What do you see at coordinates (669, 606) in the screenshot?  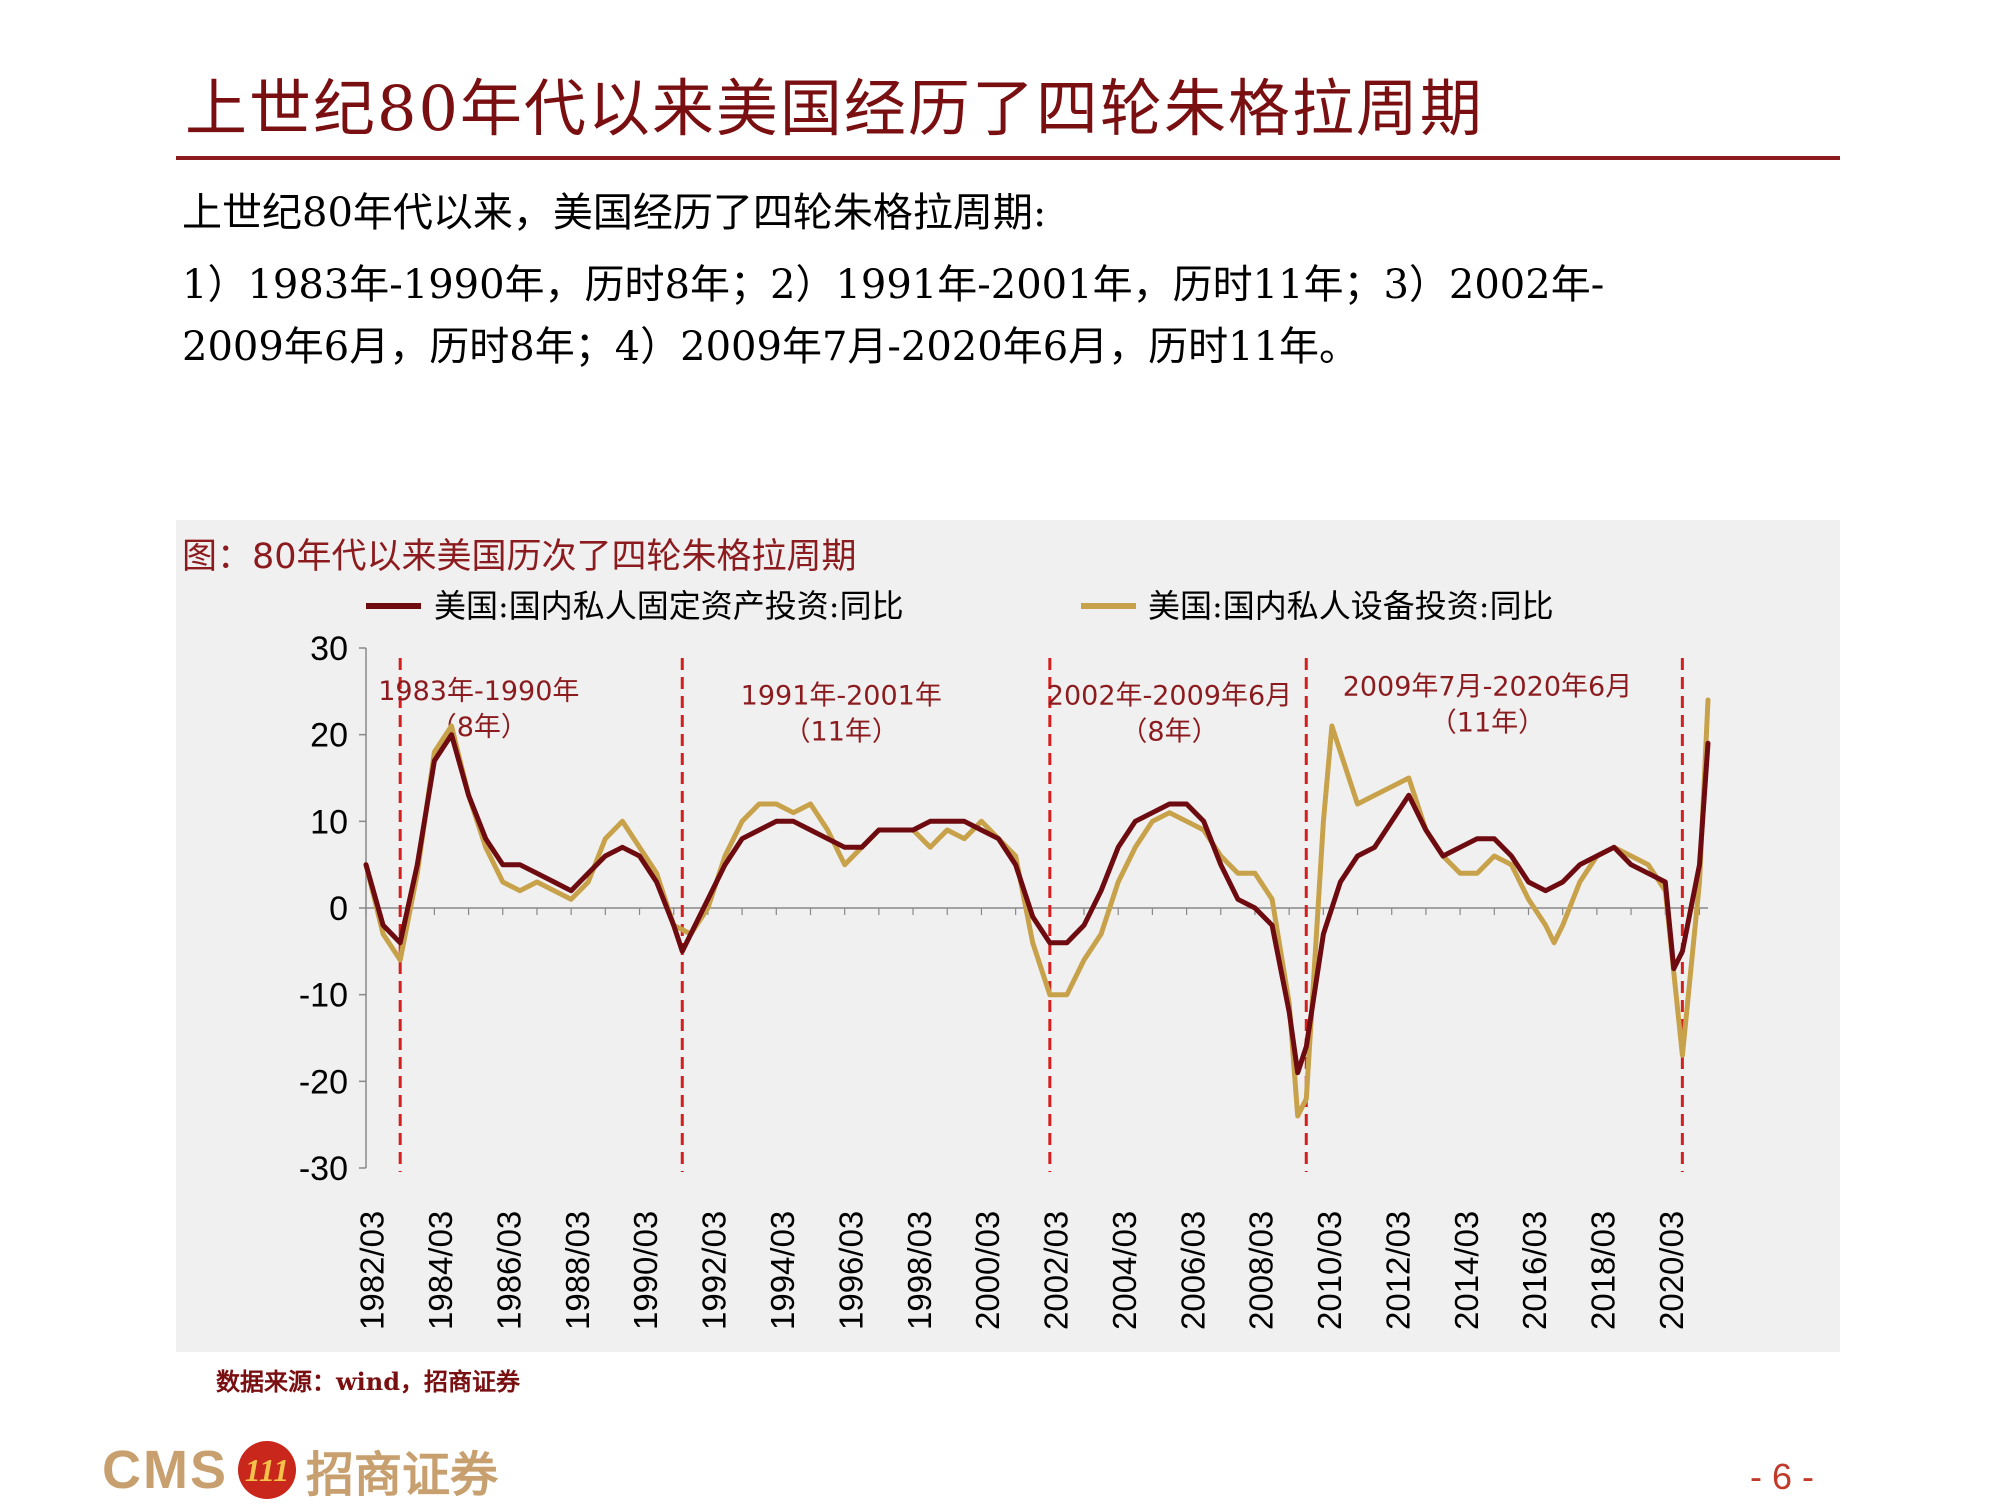 I see `legend-label: 美国:国内私人固定资产投资:同比` at bounding box center [669, 606].